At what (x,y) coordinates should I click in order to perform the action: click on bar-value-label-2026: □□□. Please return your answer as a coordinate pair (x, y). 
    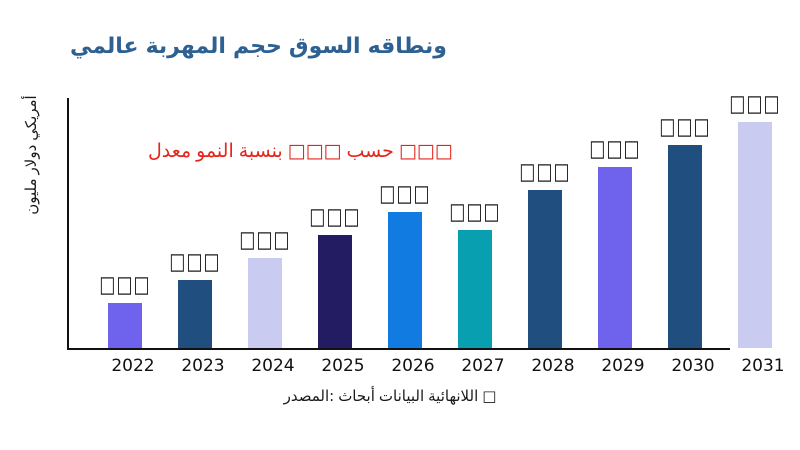
    Looking at the image, I should click on (405, 194).